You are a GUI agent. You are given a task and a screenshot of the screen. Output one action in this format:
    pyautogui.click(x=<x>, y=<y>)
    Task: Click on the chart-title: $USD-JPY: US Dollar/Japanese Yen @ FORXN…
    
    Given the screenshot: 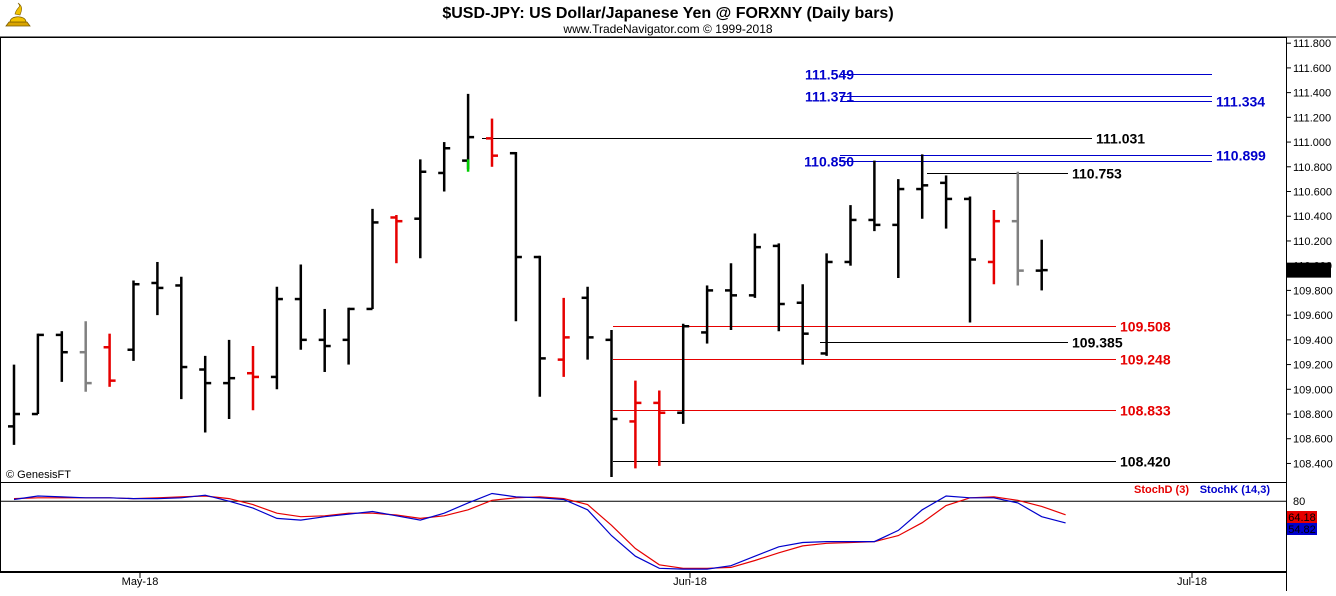 What is the action you would take?
    pyautogui.click(x=667, y=13)
    